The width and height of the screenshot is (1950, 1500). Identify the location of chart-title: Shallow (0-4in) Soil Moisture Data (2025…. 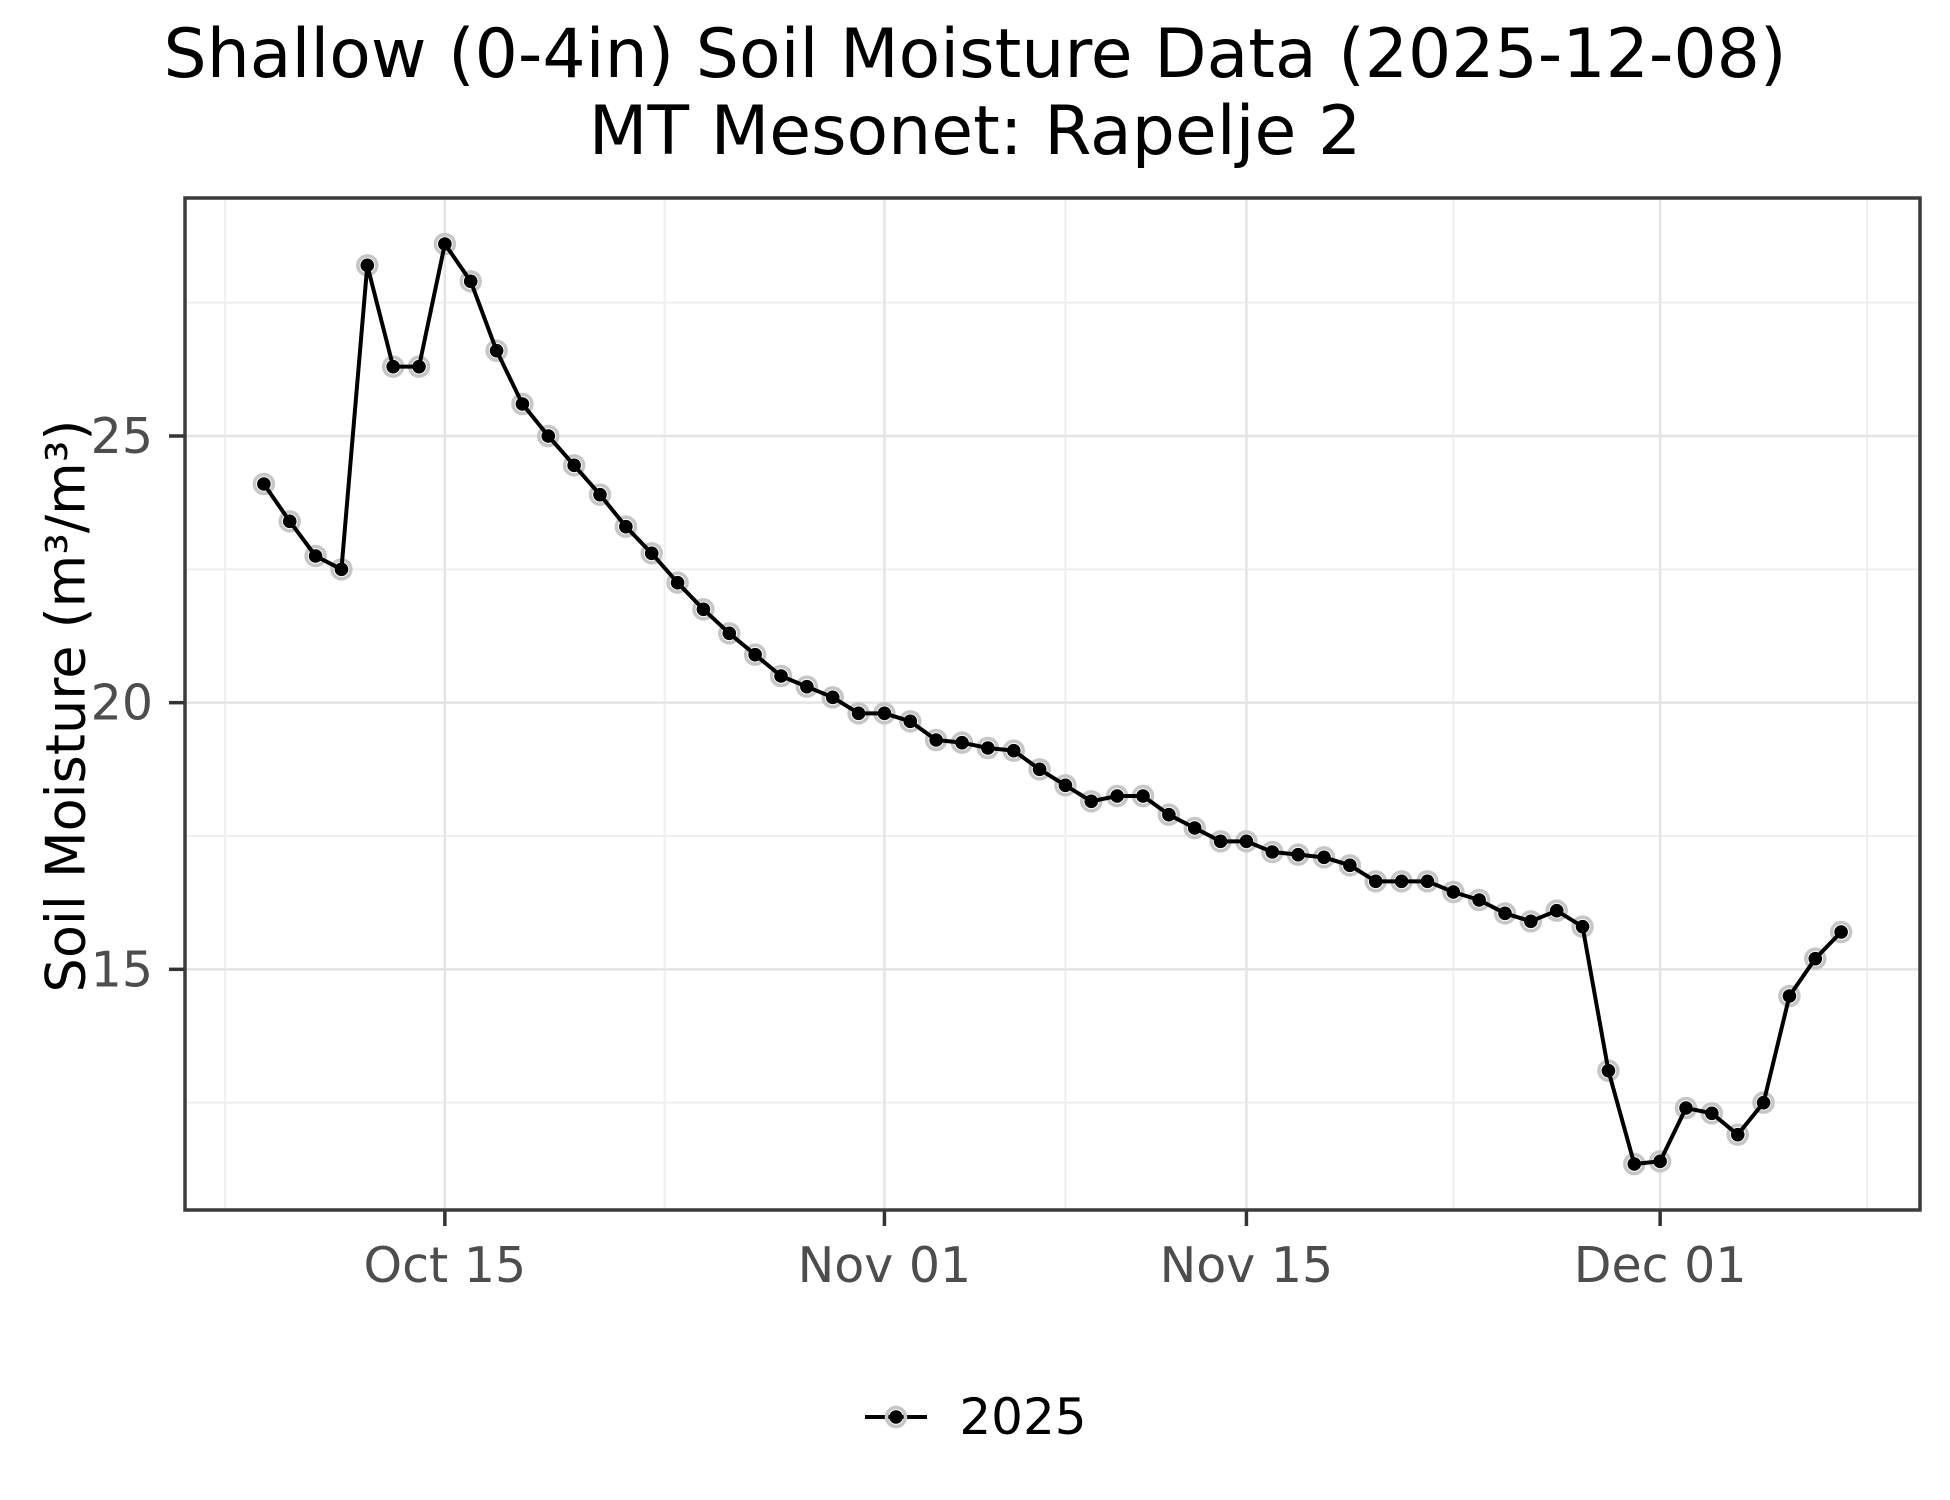
(975, 54).